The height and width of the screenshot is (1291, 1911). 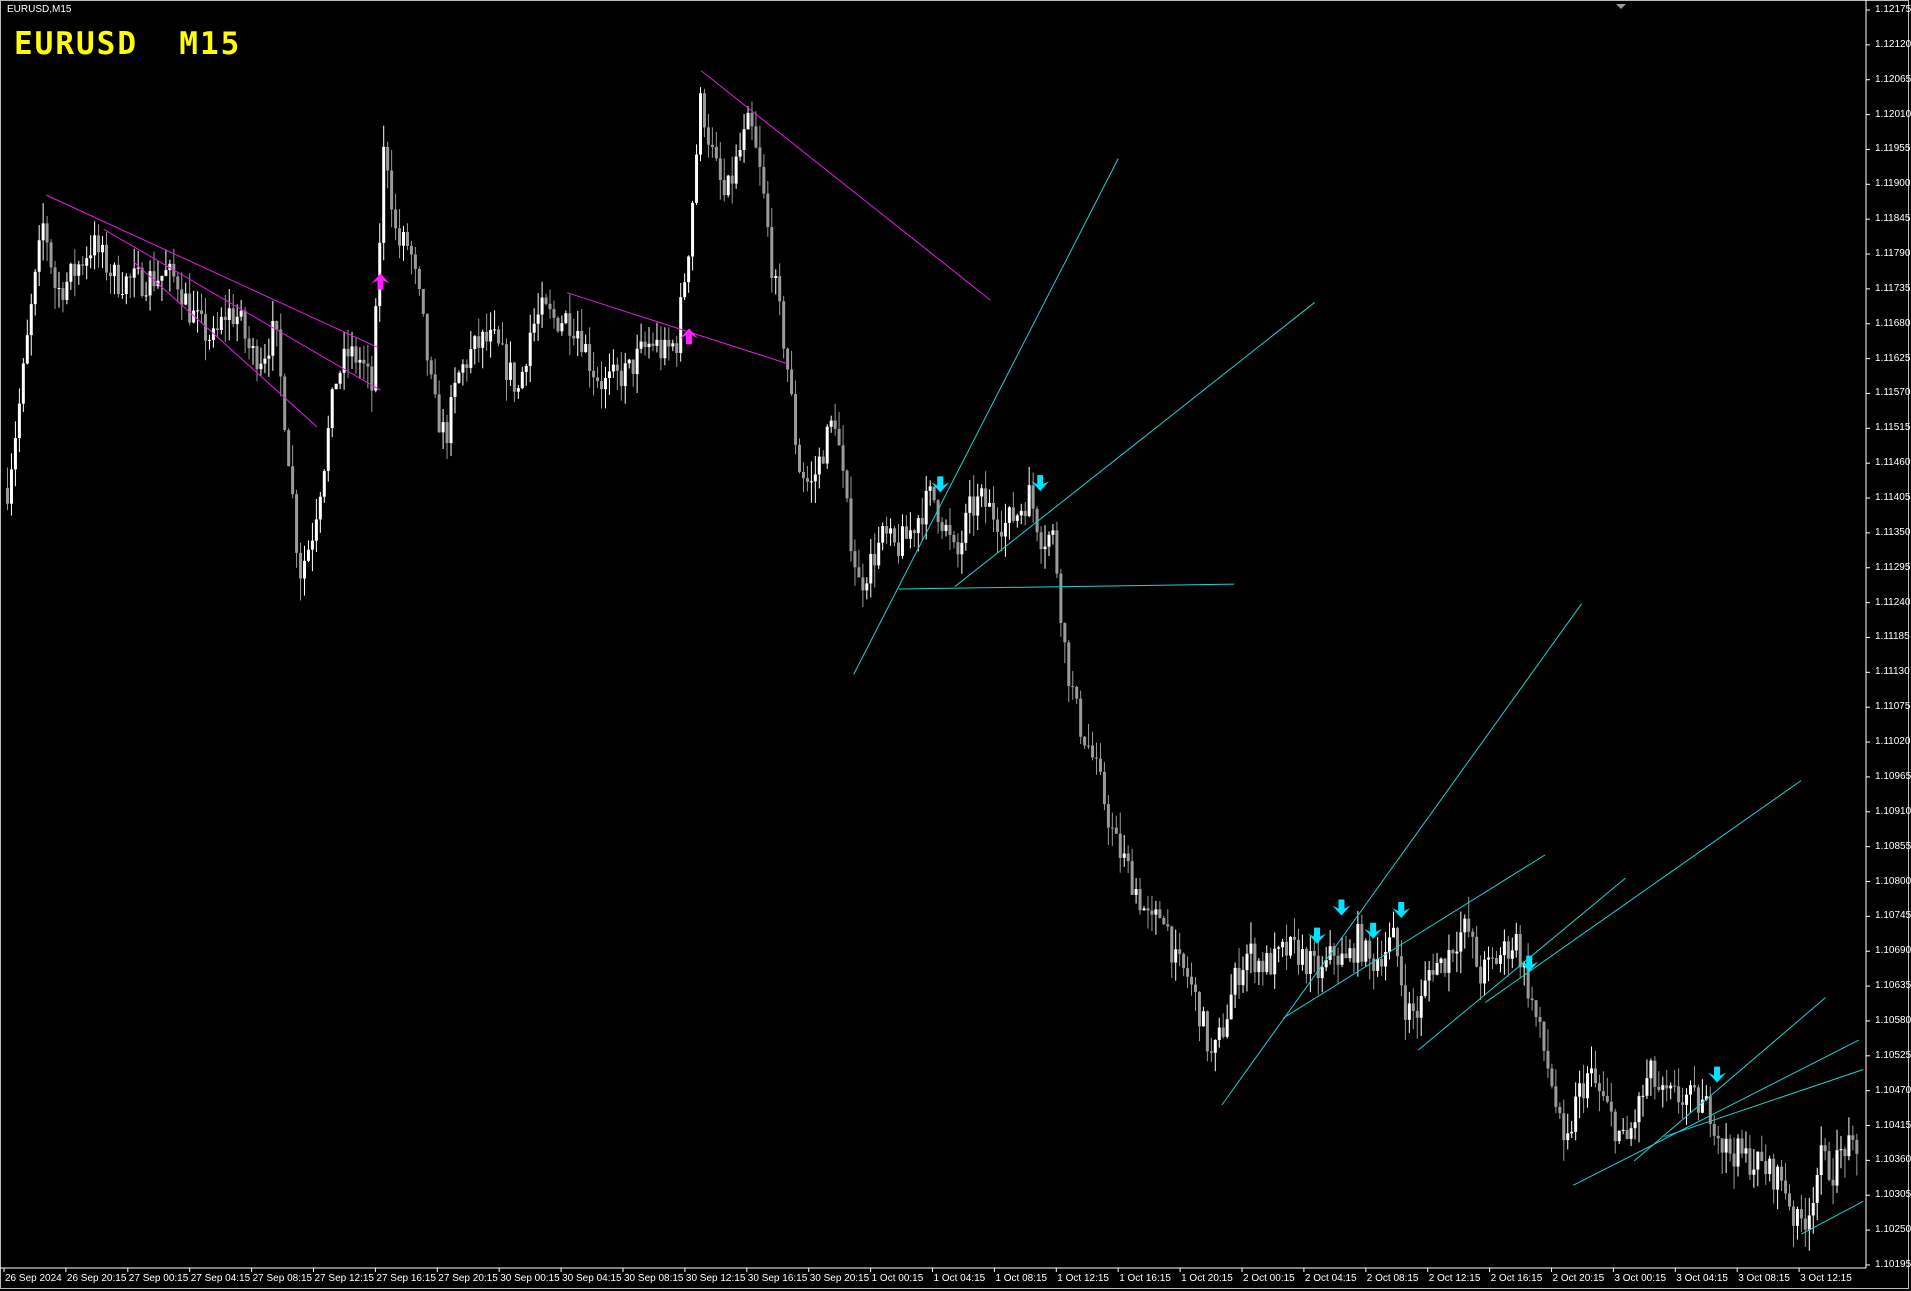 I want to click on resistance-trendline, so click(x=212, y=271).